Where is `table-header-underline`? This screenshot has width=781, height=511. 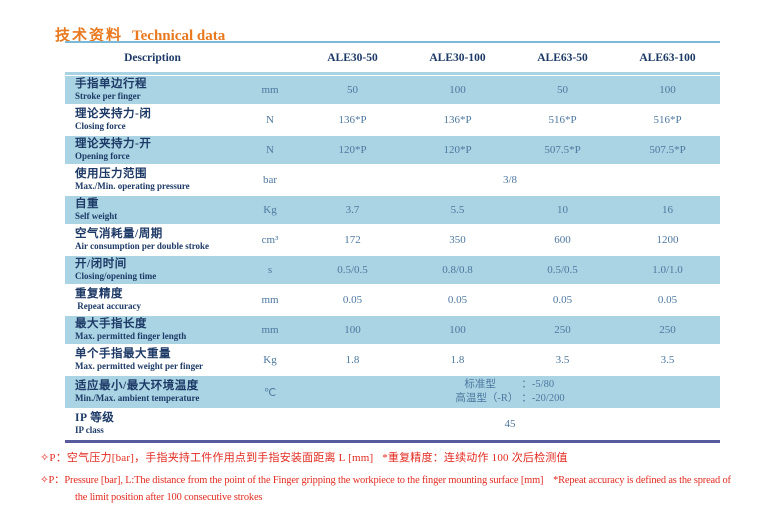
table-header-underline is located at coordinates (392, 73).